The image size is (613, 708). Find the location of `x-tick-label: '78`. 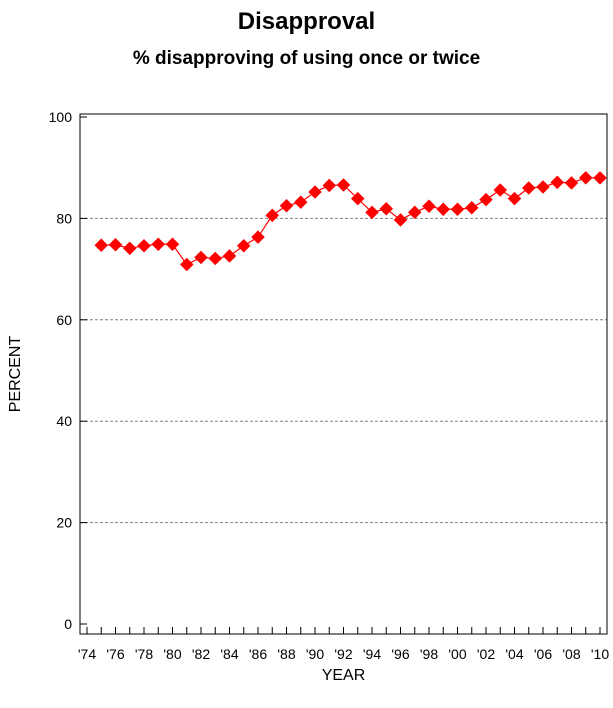

x-tick-label: '78 is located at coordinates (144, 654).